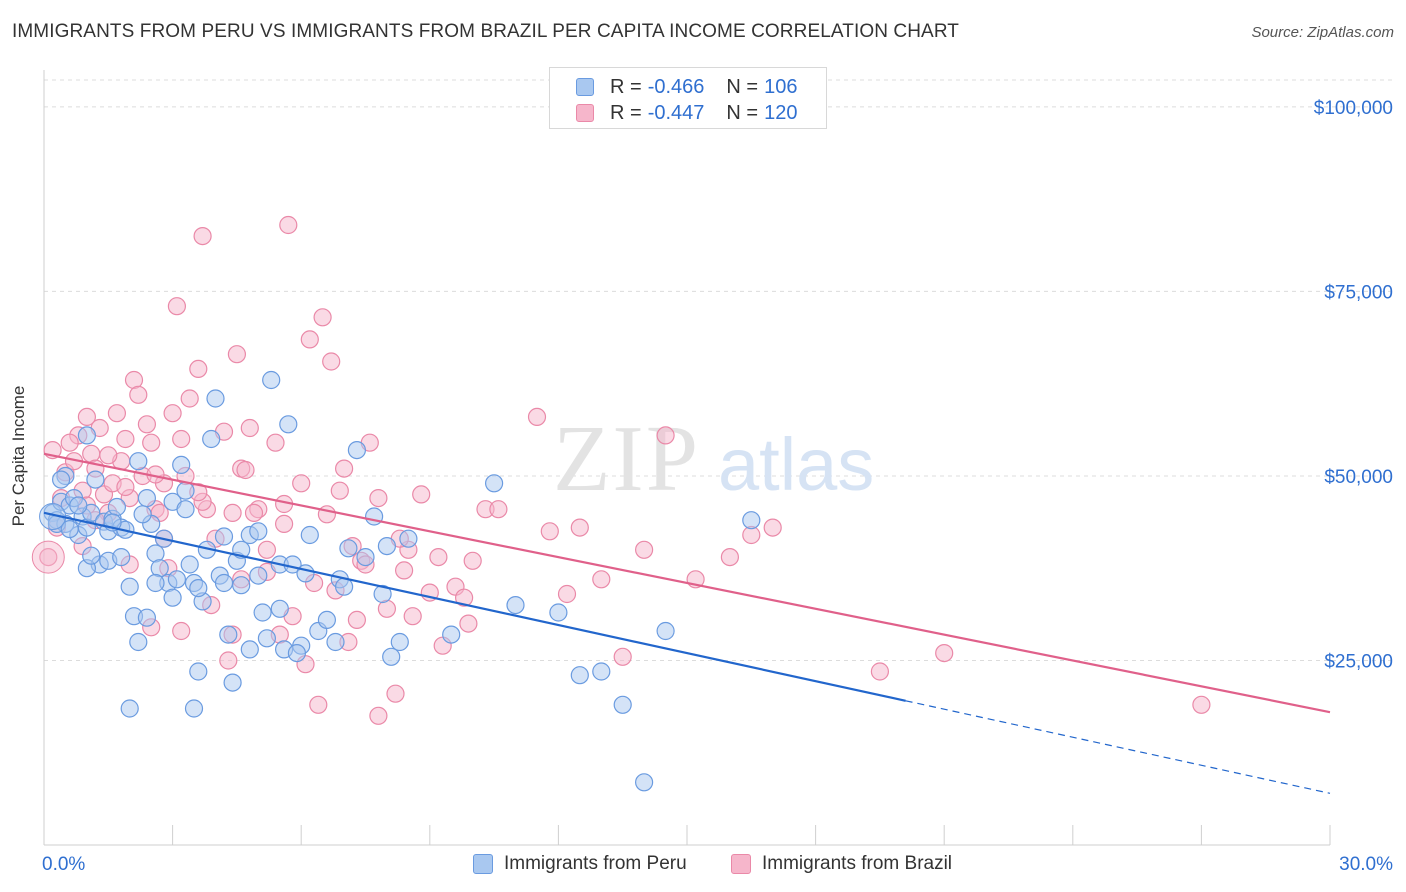 This screenshot has width=1406, height=892. What do you see at coordinates (796, 464) in the screenshot?
I see `watermark-atlas: atlas` at bounding box center [796, 464].